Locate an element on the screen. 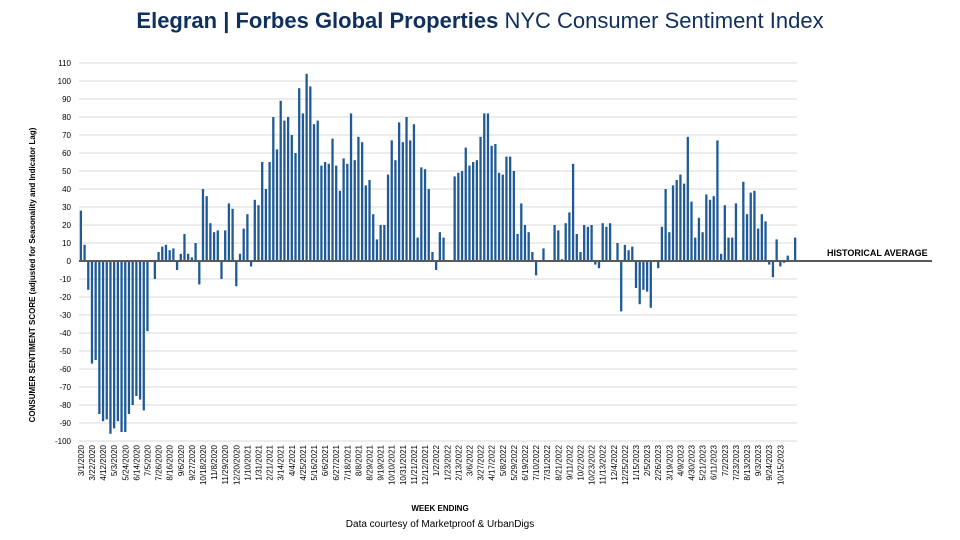 This screenshot has width=960, height=540. x-tick-label: 1/10/2021 is located at coordinates (247, 462).